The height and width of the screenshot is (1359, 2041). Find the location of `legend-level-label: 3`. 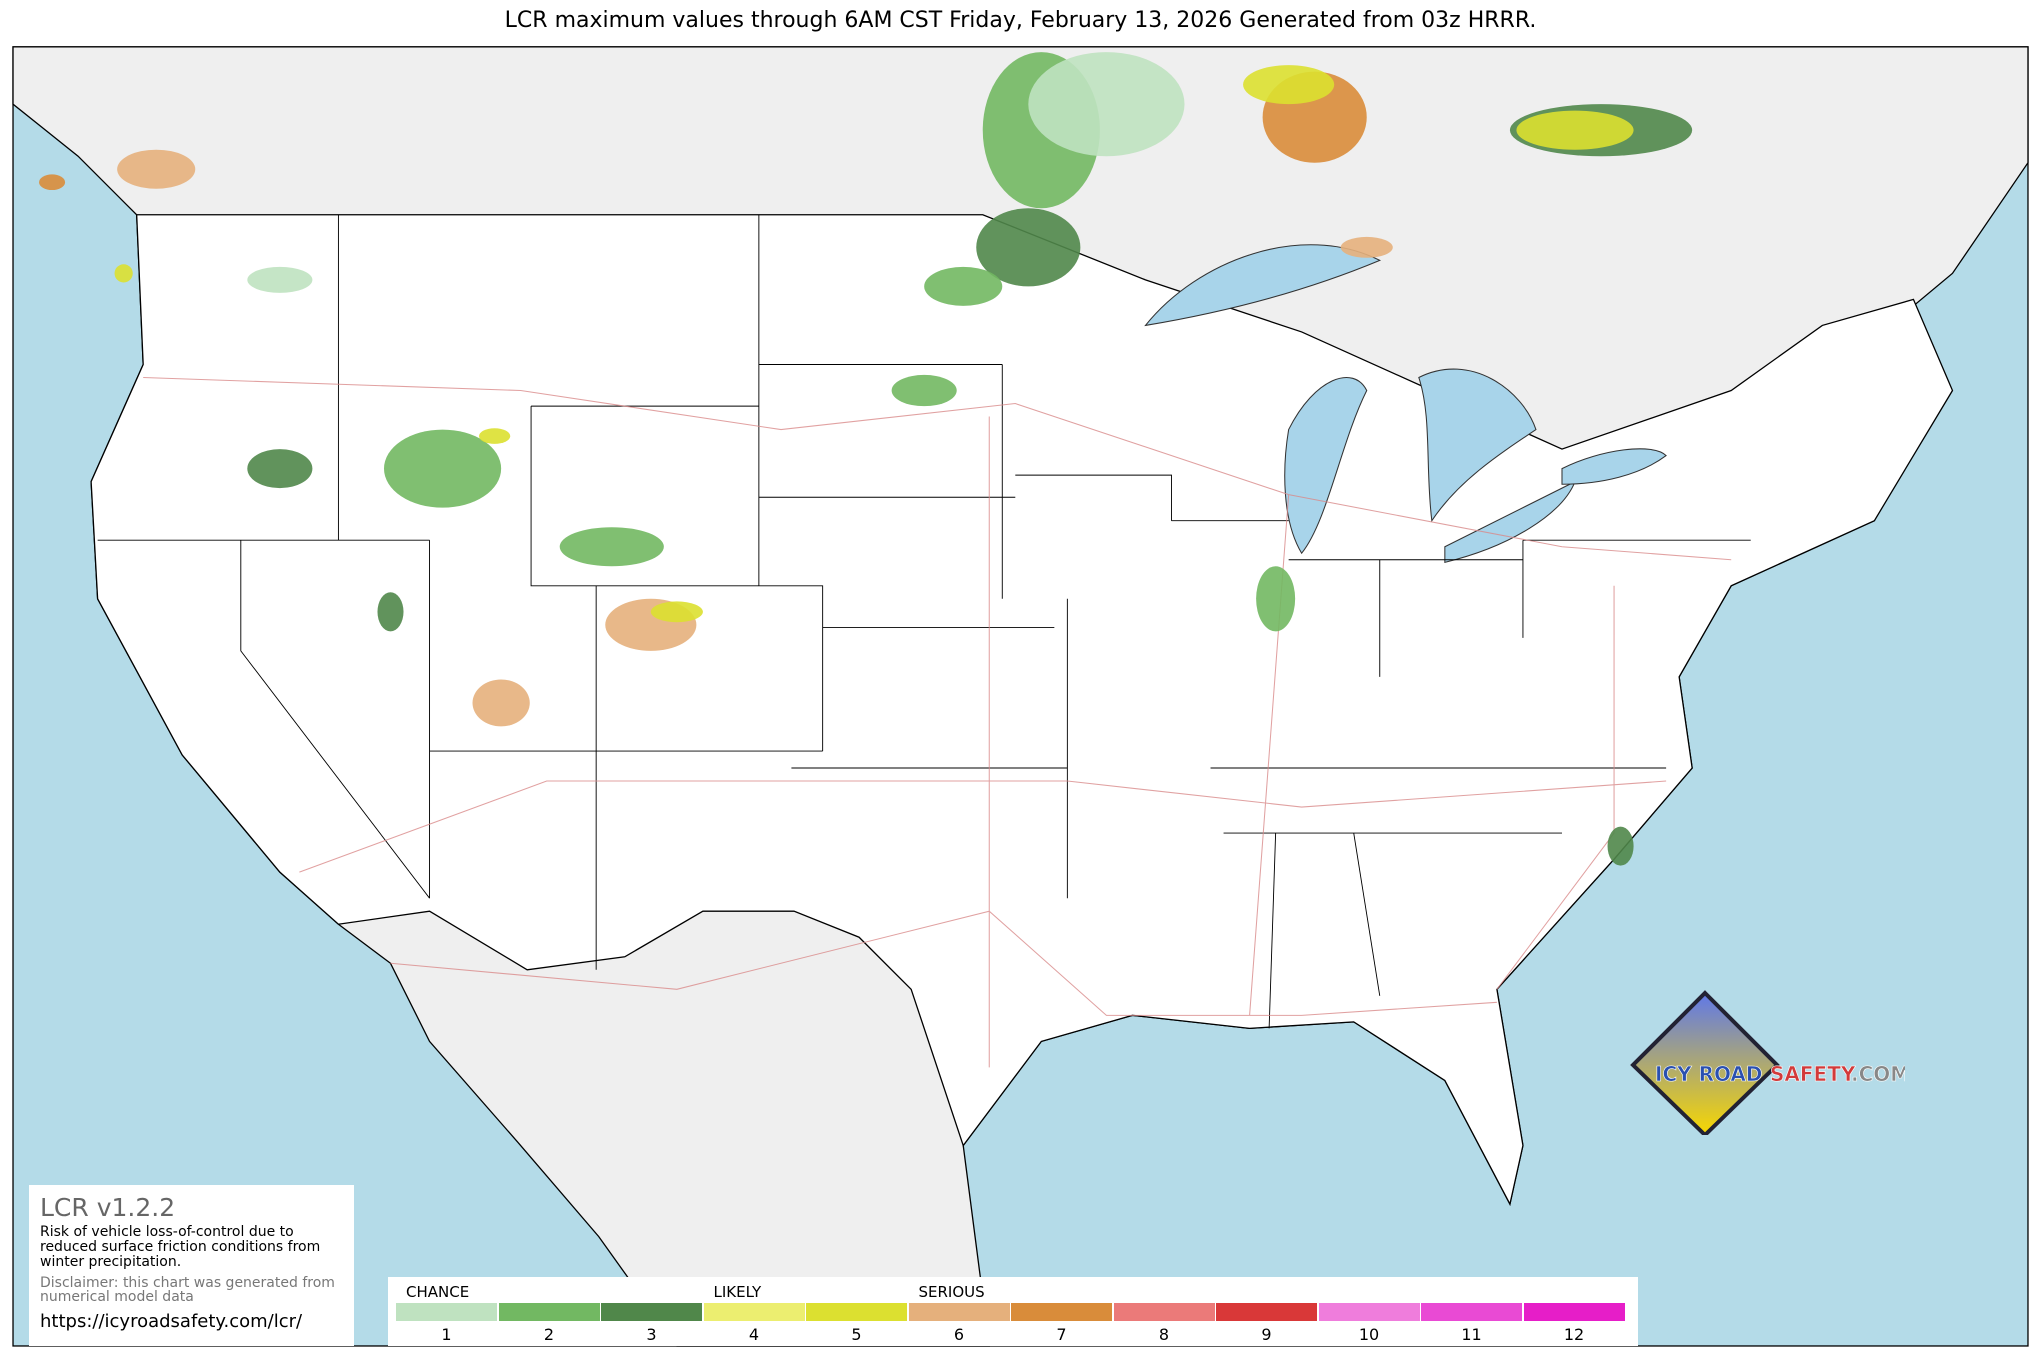

legend-level-label: 3 is located at coordinates (651, 1334).